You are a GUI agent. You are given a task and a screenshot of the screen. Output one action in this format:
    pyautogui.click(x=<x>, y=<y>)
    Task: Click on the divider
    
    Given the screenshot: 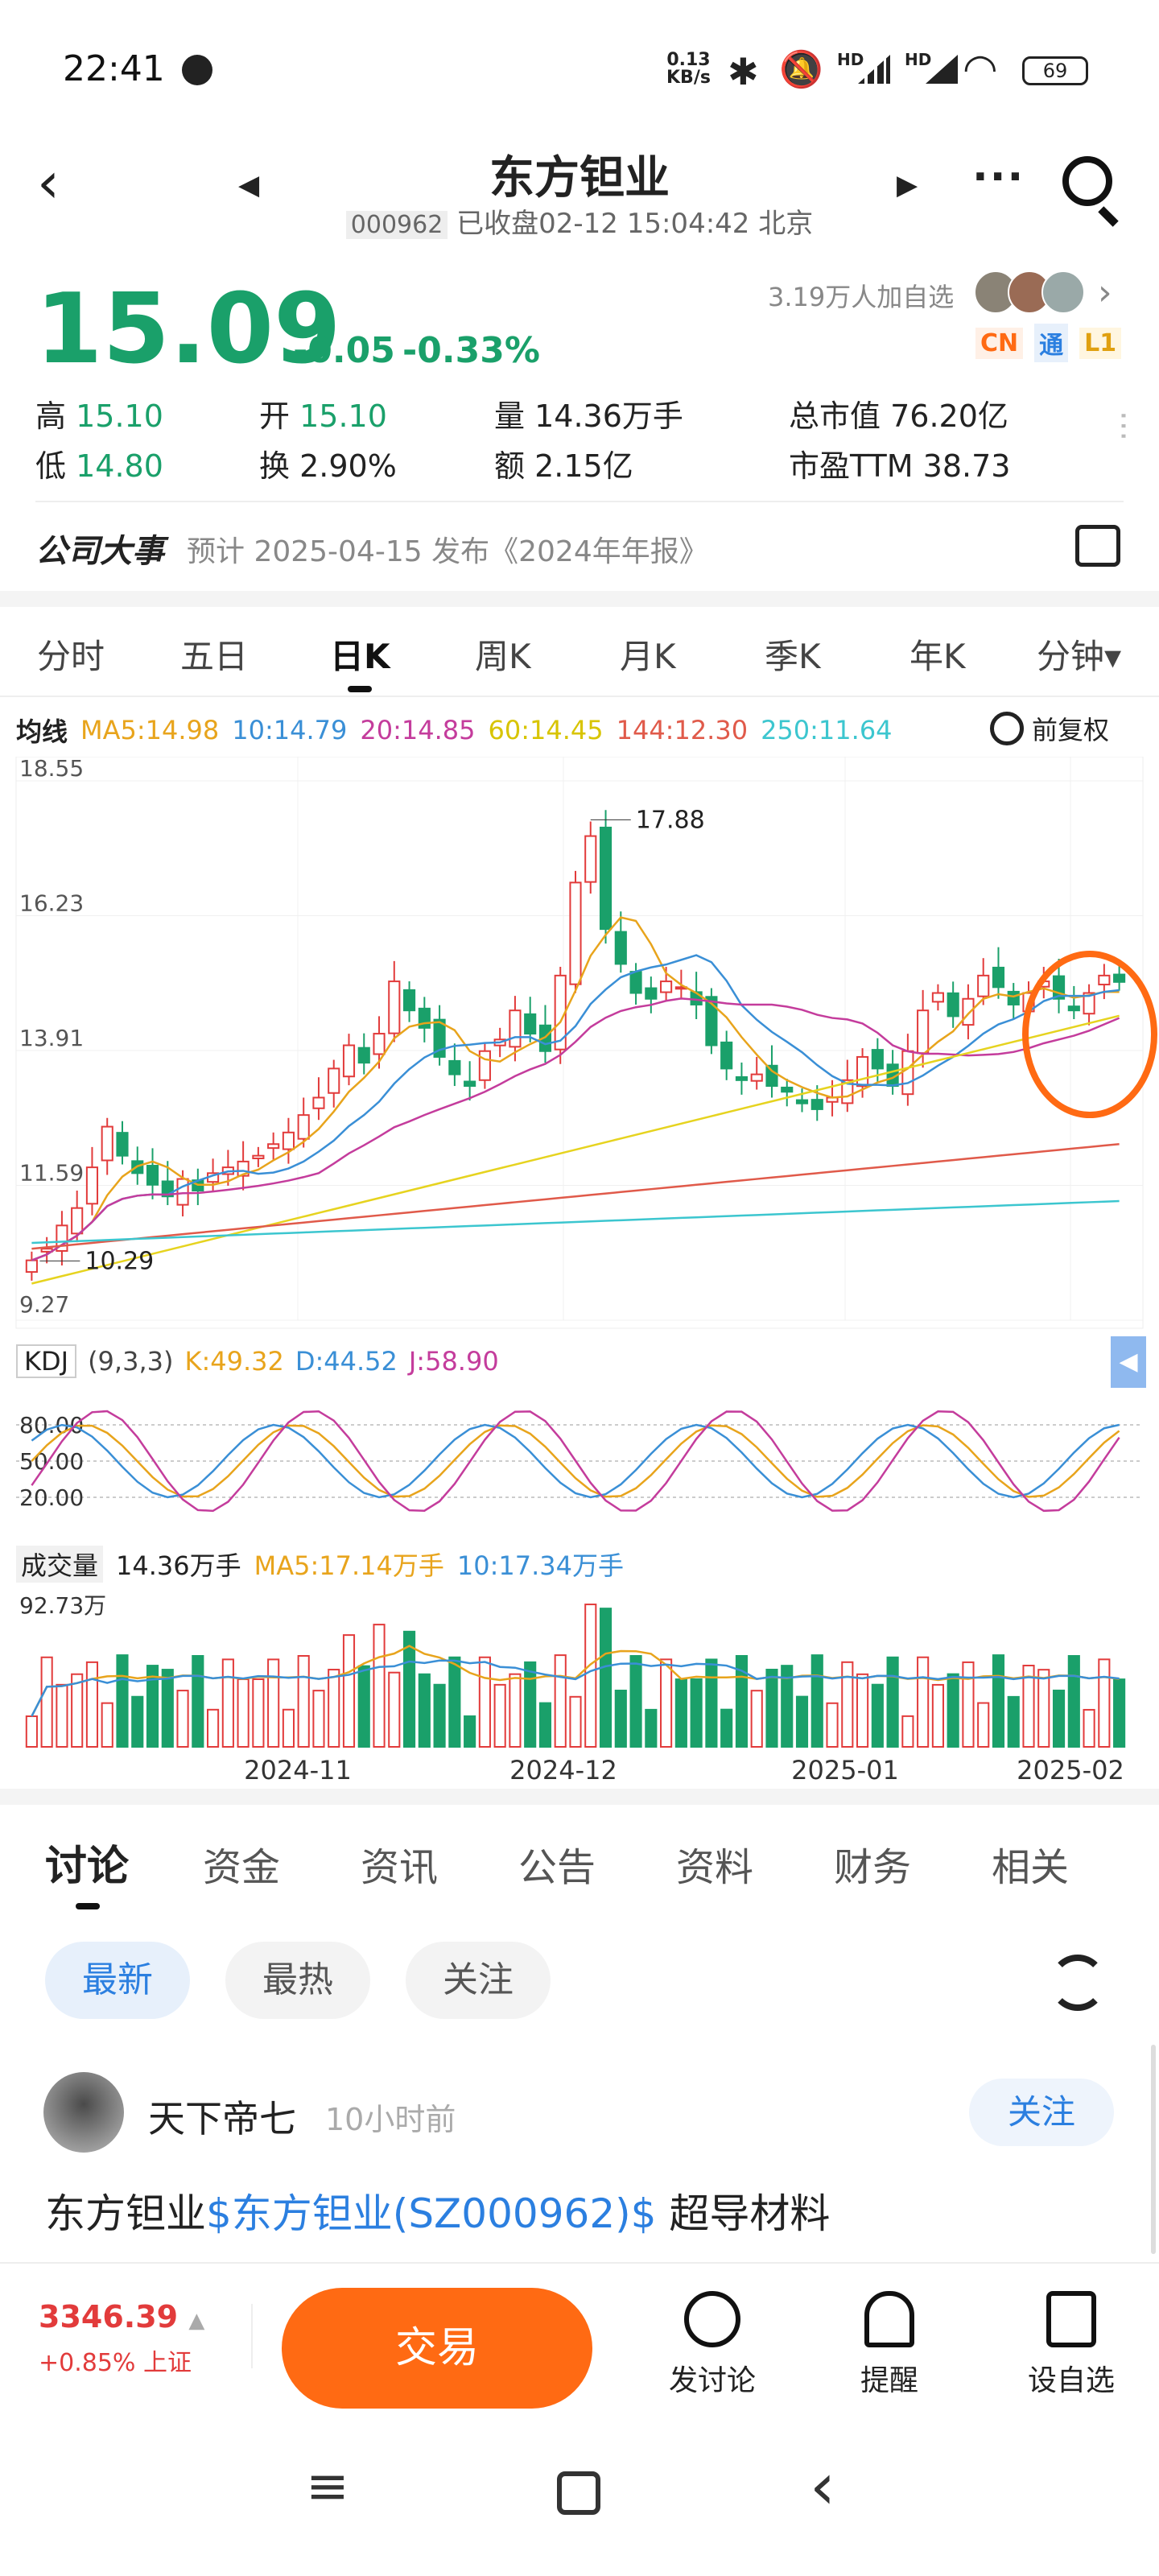 What is the action you would take?
    pyautogui.click(x=579, y=501)
    